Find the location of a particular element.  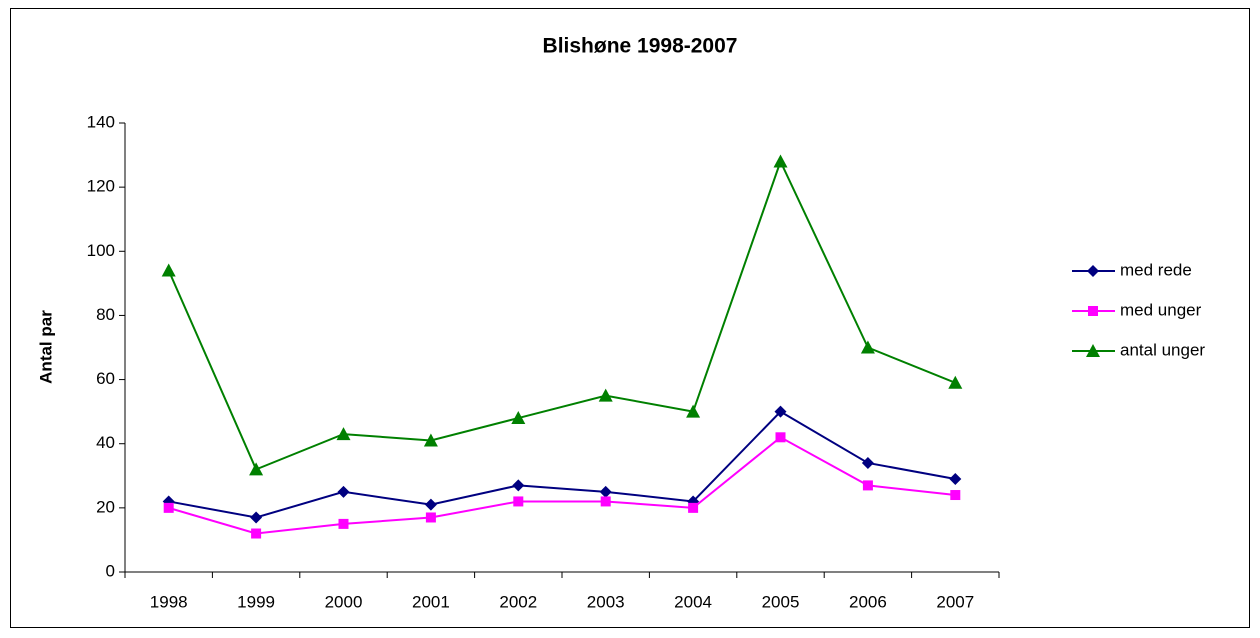

x-tick-label: 2000 is located at coordinates (344, 601).